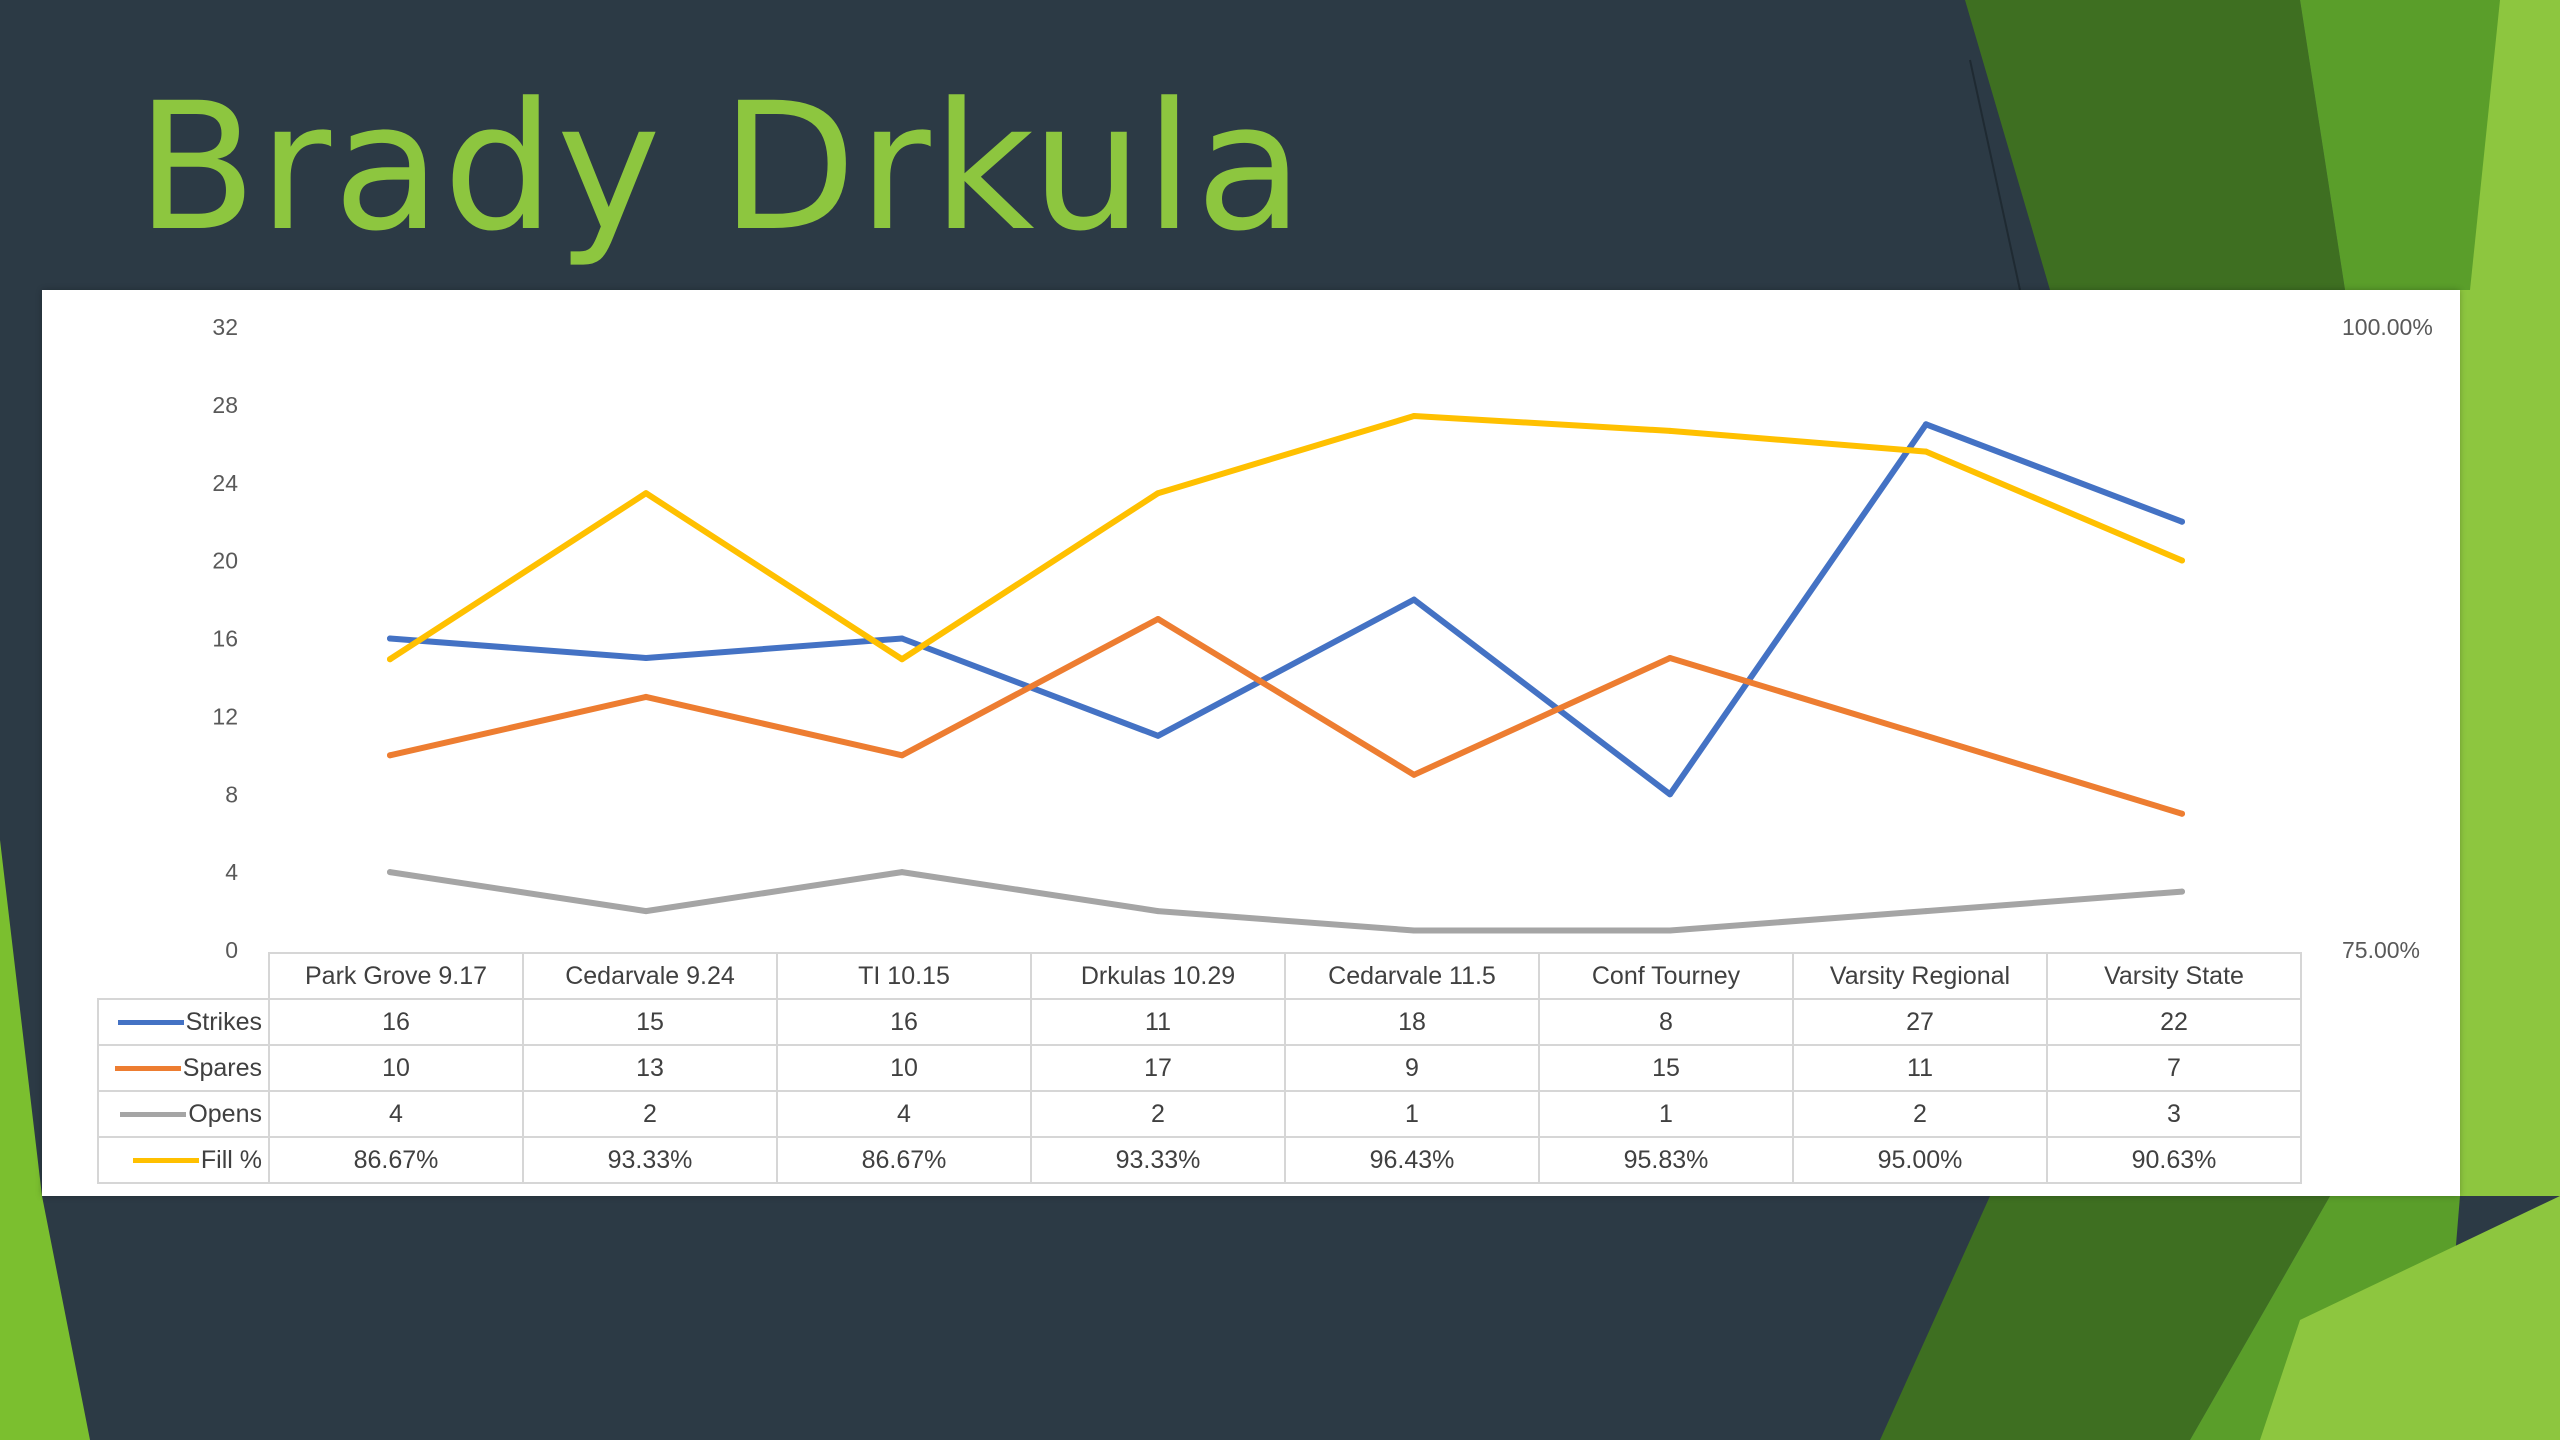  I want to click on data-label: 95.83%, so click(1666, 1160).